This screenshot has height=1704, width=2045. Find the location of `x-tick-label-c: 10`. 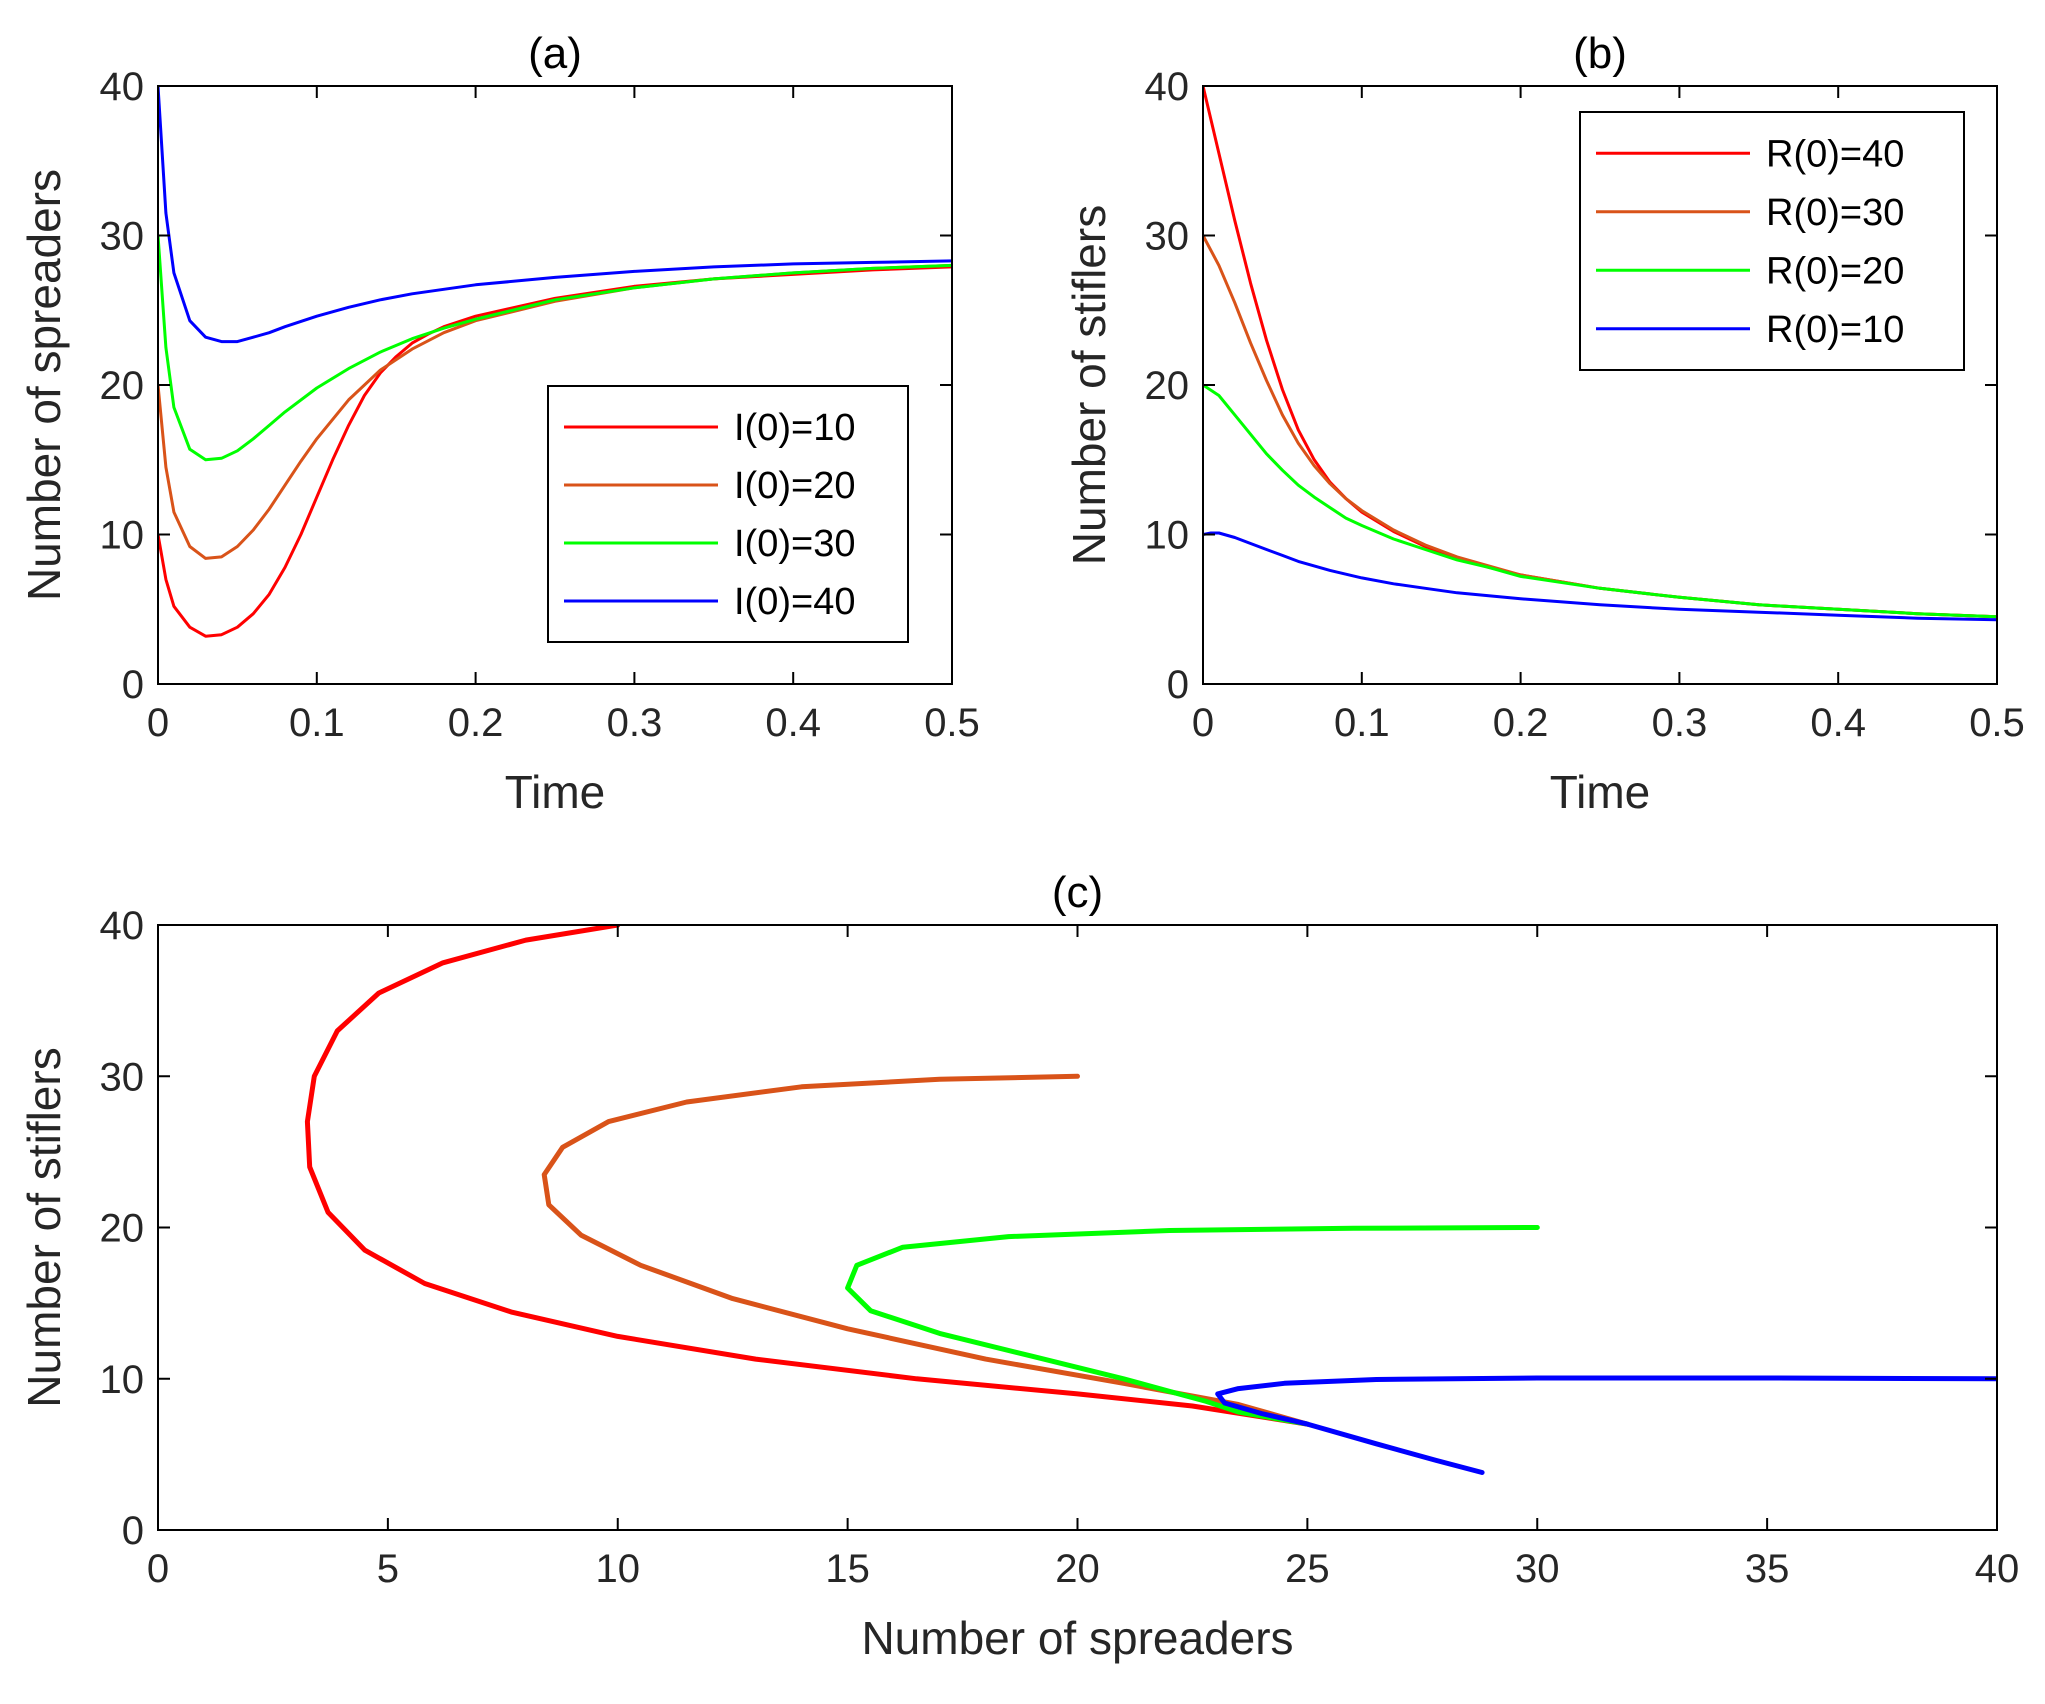

x-tick-label-c: 10 is located at coordinates (618, 1569).